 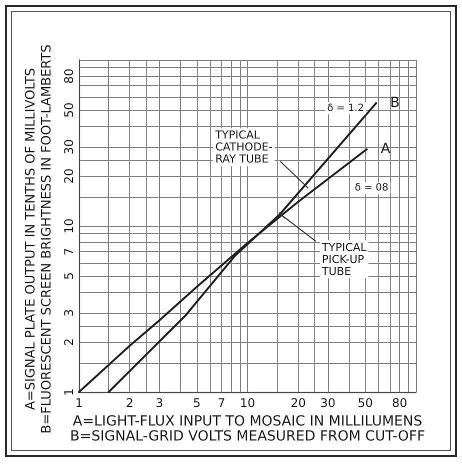 What do you see at coordinates (69, 276) in the screenshot?
I see `y-tick-label: 5` at bounding box center [69, 276].